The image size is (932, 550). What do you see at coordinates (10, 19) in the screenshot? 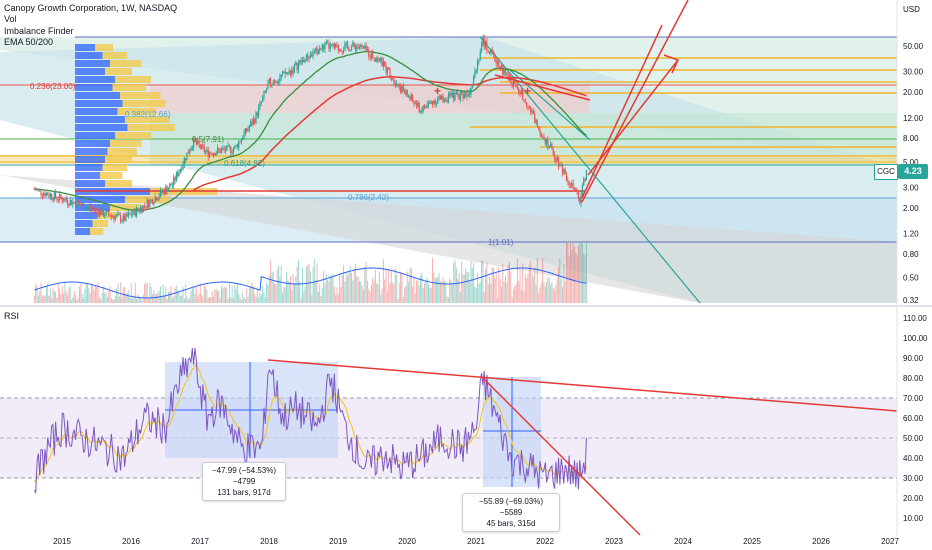
I see `vol-legend: Vol` at bounding box center [10, 19].